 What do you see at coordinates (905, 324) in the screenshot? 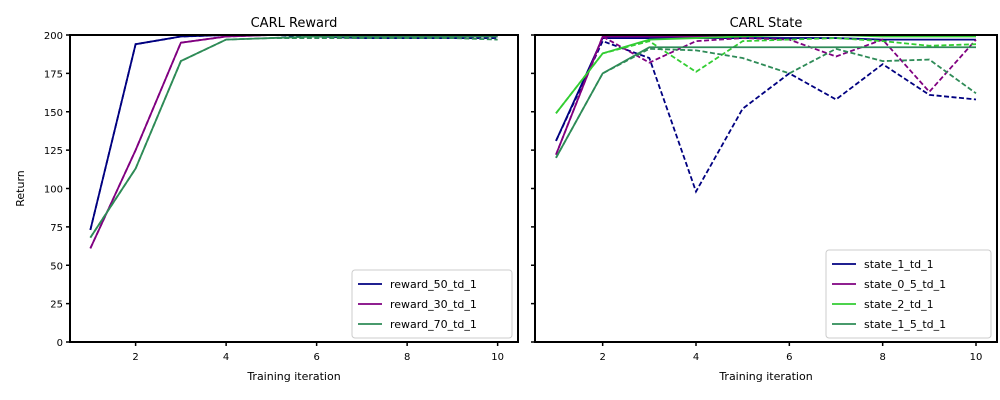
I see `legend-label: state_1_5_td_1` at bounding box center [905, 324].